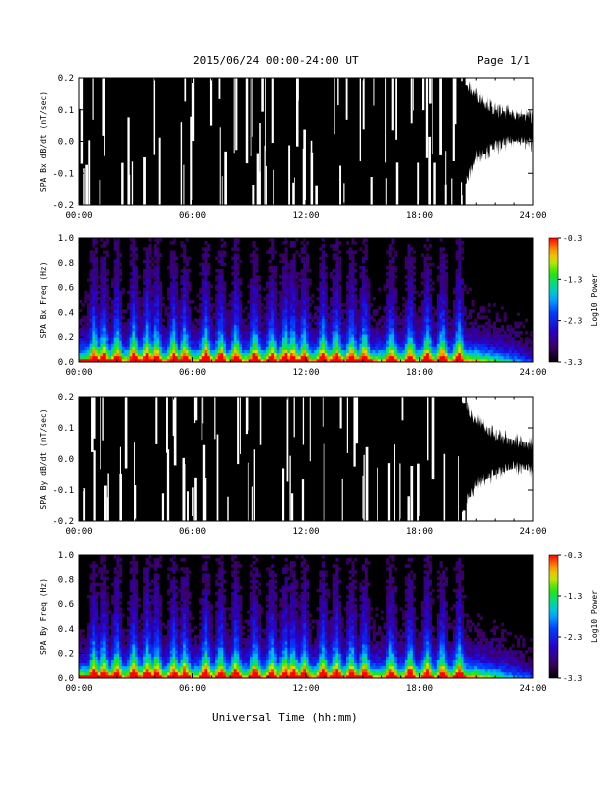  I want to click on colorbar-label: Log10 Power, so click(594, 299).